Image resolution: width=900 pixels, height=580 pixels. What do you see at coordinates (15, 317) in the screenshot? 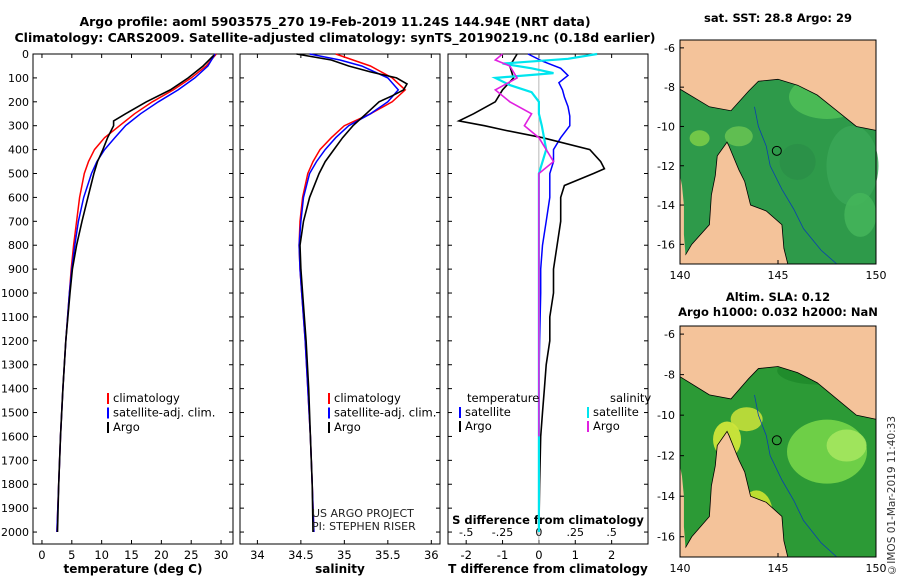
I see `y-tick-label: 1100` at bounding box center [15, 317].